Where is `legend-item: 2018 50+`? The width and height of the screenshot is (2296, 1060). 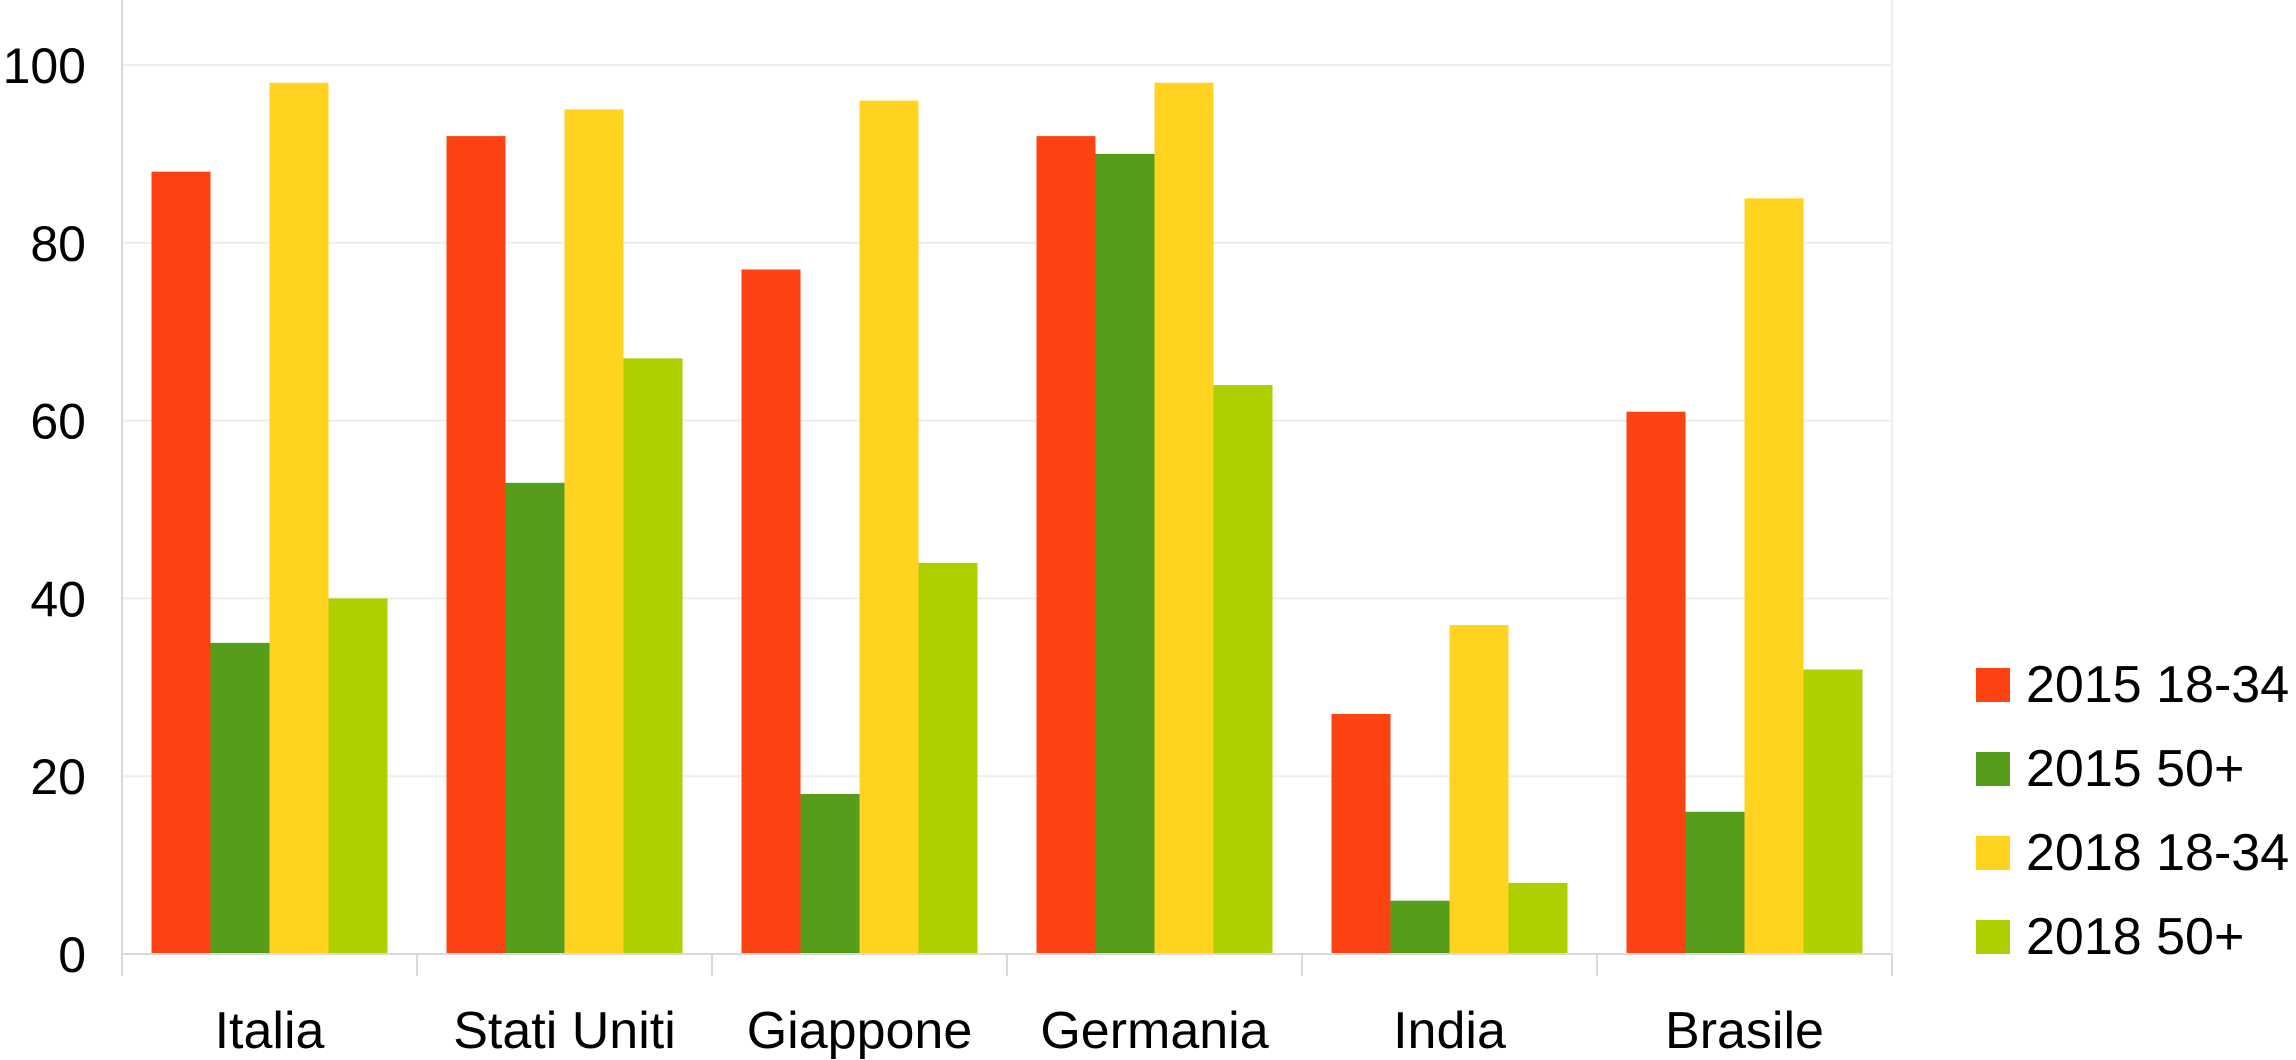
legend-item: 2018 50+ is located at coordinates (2110, 937).